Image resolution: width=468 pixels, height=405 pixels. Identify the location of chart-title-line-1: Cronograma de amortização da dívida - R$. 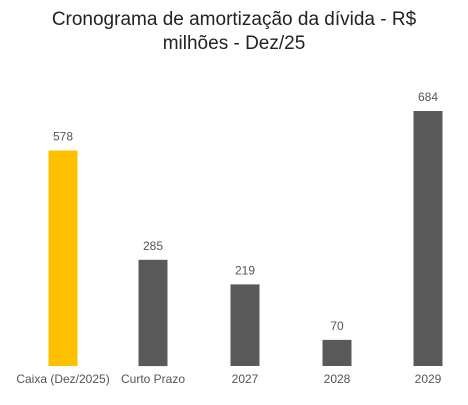
(234, 19).